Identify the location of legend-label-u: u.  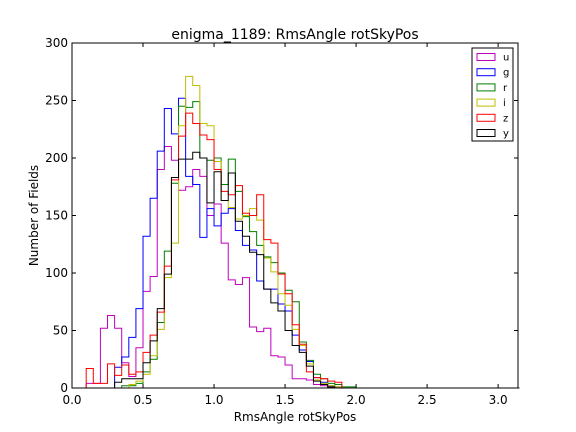
(506, 58).